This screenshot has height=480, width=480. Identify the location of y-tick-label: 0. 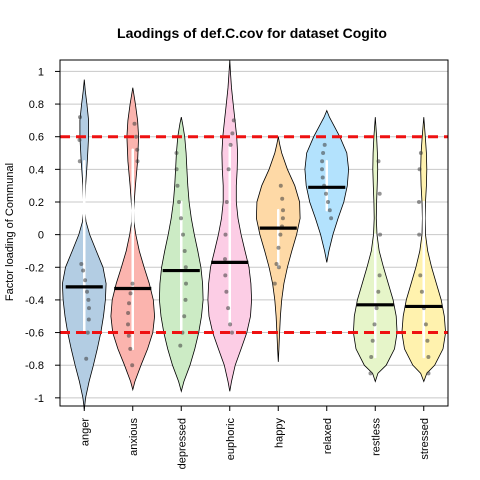
(41, 236).